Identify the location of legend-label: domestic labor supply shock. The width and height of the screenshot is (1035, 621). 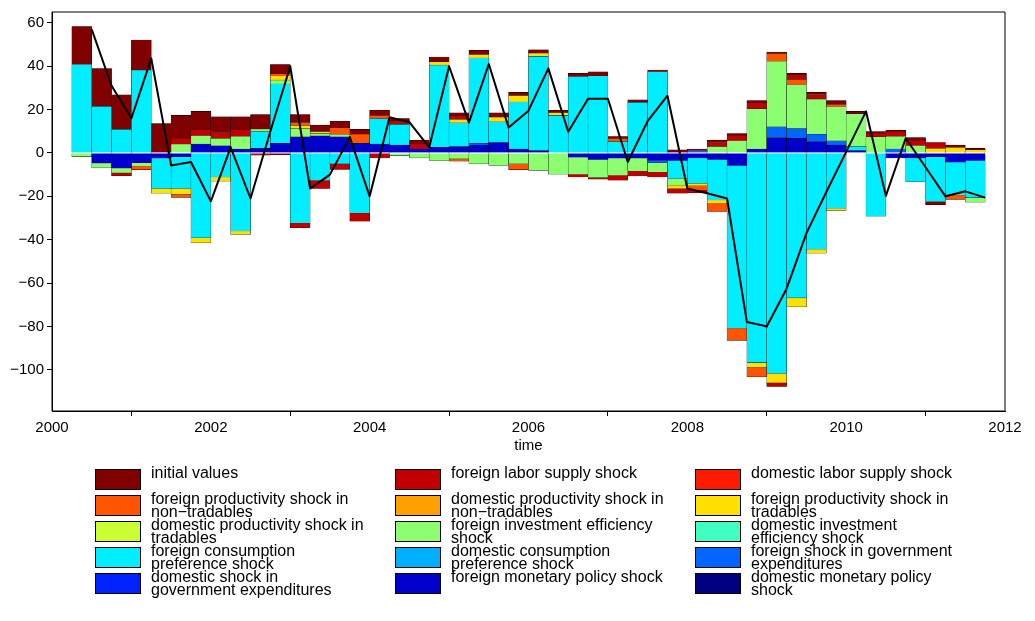
(852, 472).